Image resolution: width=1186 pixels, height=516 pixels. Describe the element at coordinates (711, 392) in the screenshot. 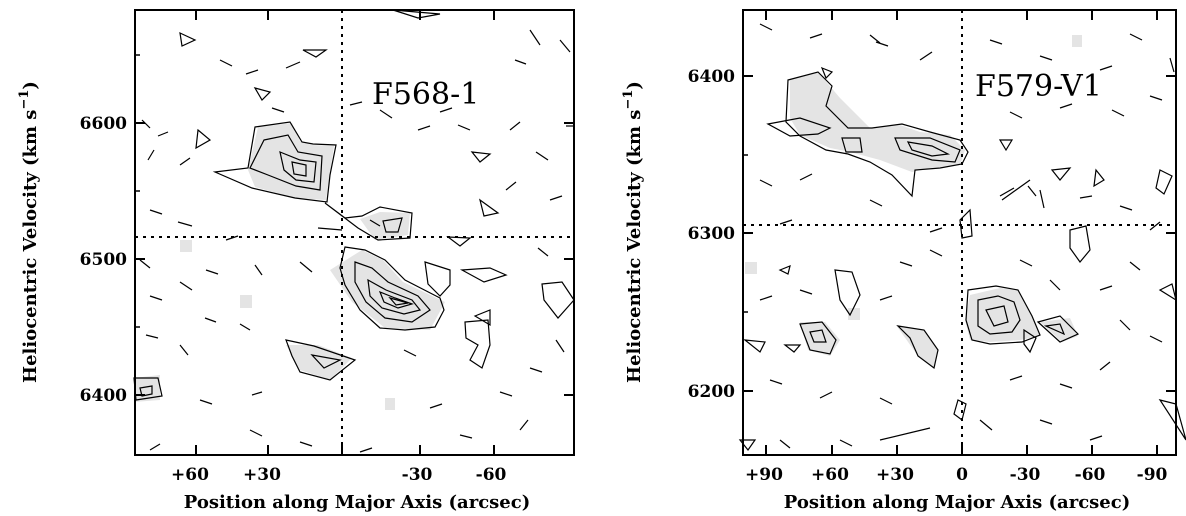

I see `y-tick-label: 6200` at that location.